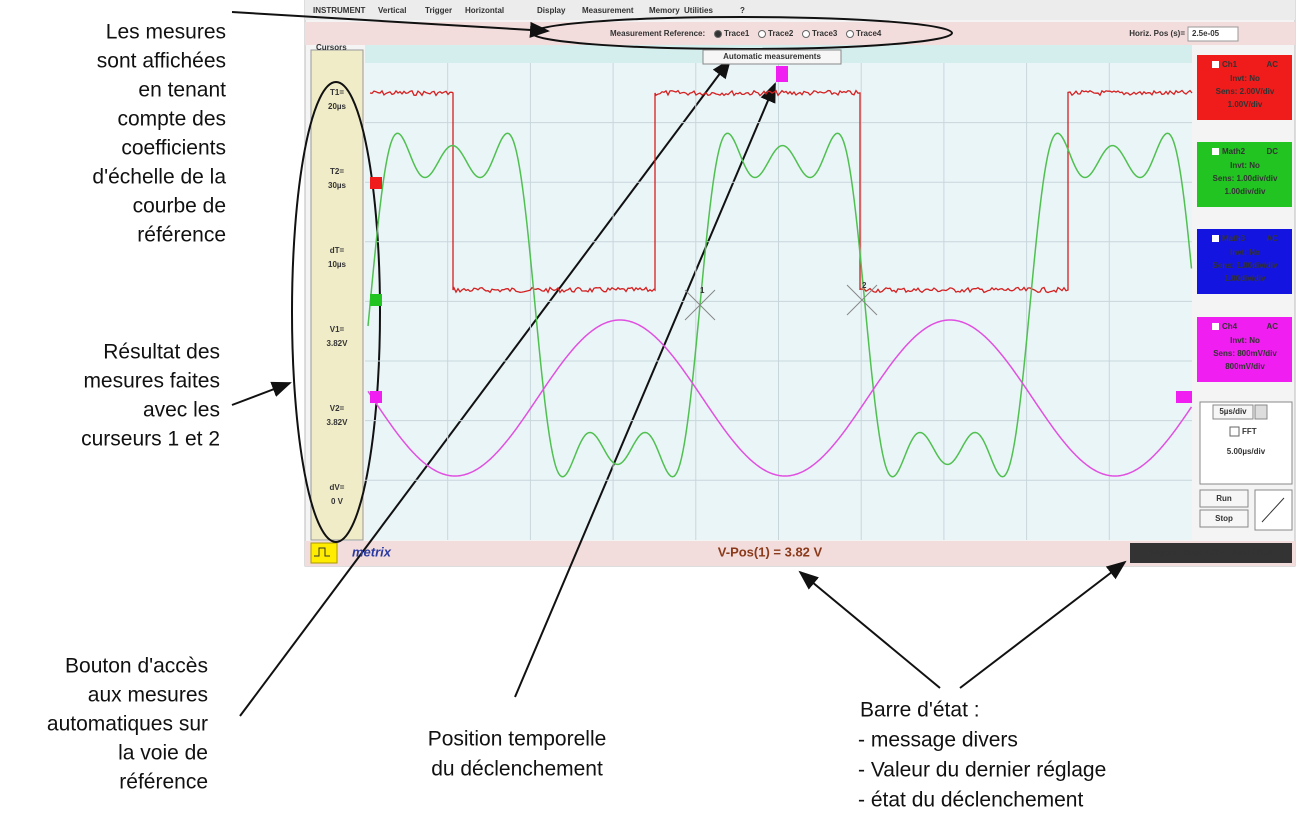 This screenshot has height=817, width=1304. Describe the element at coordinates (161, 61) in the screenshot. I see `annotation-text: sont affichées` at that location.